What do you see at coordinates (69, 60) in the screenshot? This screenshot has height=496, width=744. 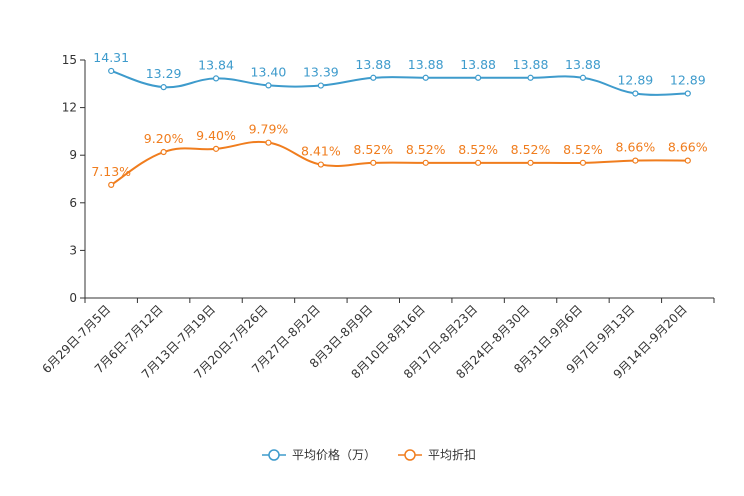 I see `y-tick-label: 15` at bounding box center [69, 60].